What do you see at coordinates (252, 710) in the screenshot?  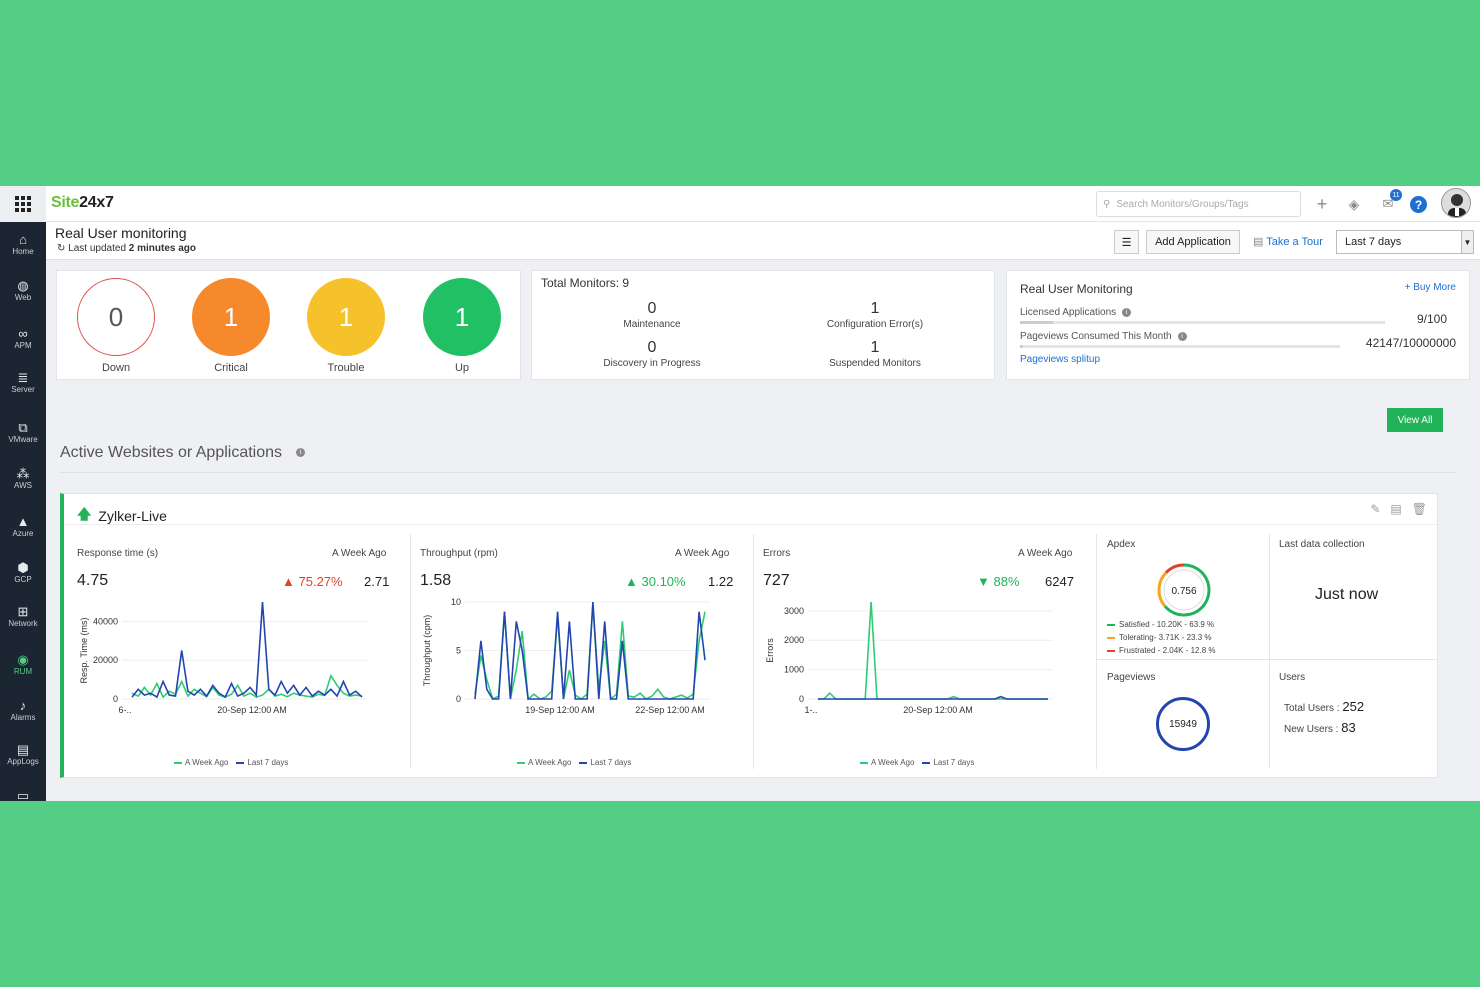 I see `x-tick-label: 20-Sep 12:00 AM` at bounding box center [252, 710].